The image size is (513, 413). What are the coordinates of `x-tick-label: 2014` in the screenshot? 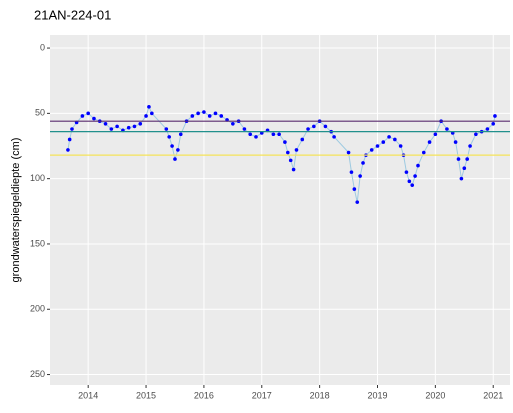 It's located at (88, 395).